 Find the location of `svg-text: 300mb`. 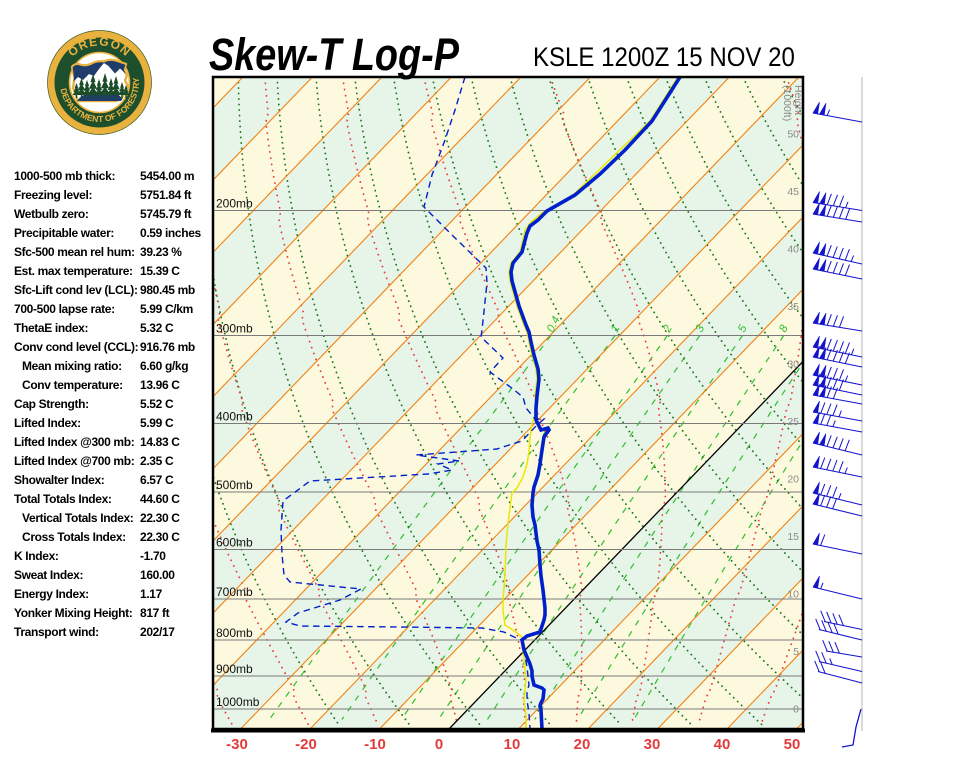

svg-text: 300mb is located at coordinates (234, 329).